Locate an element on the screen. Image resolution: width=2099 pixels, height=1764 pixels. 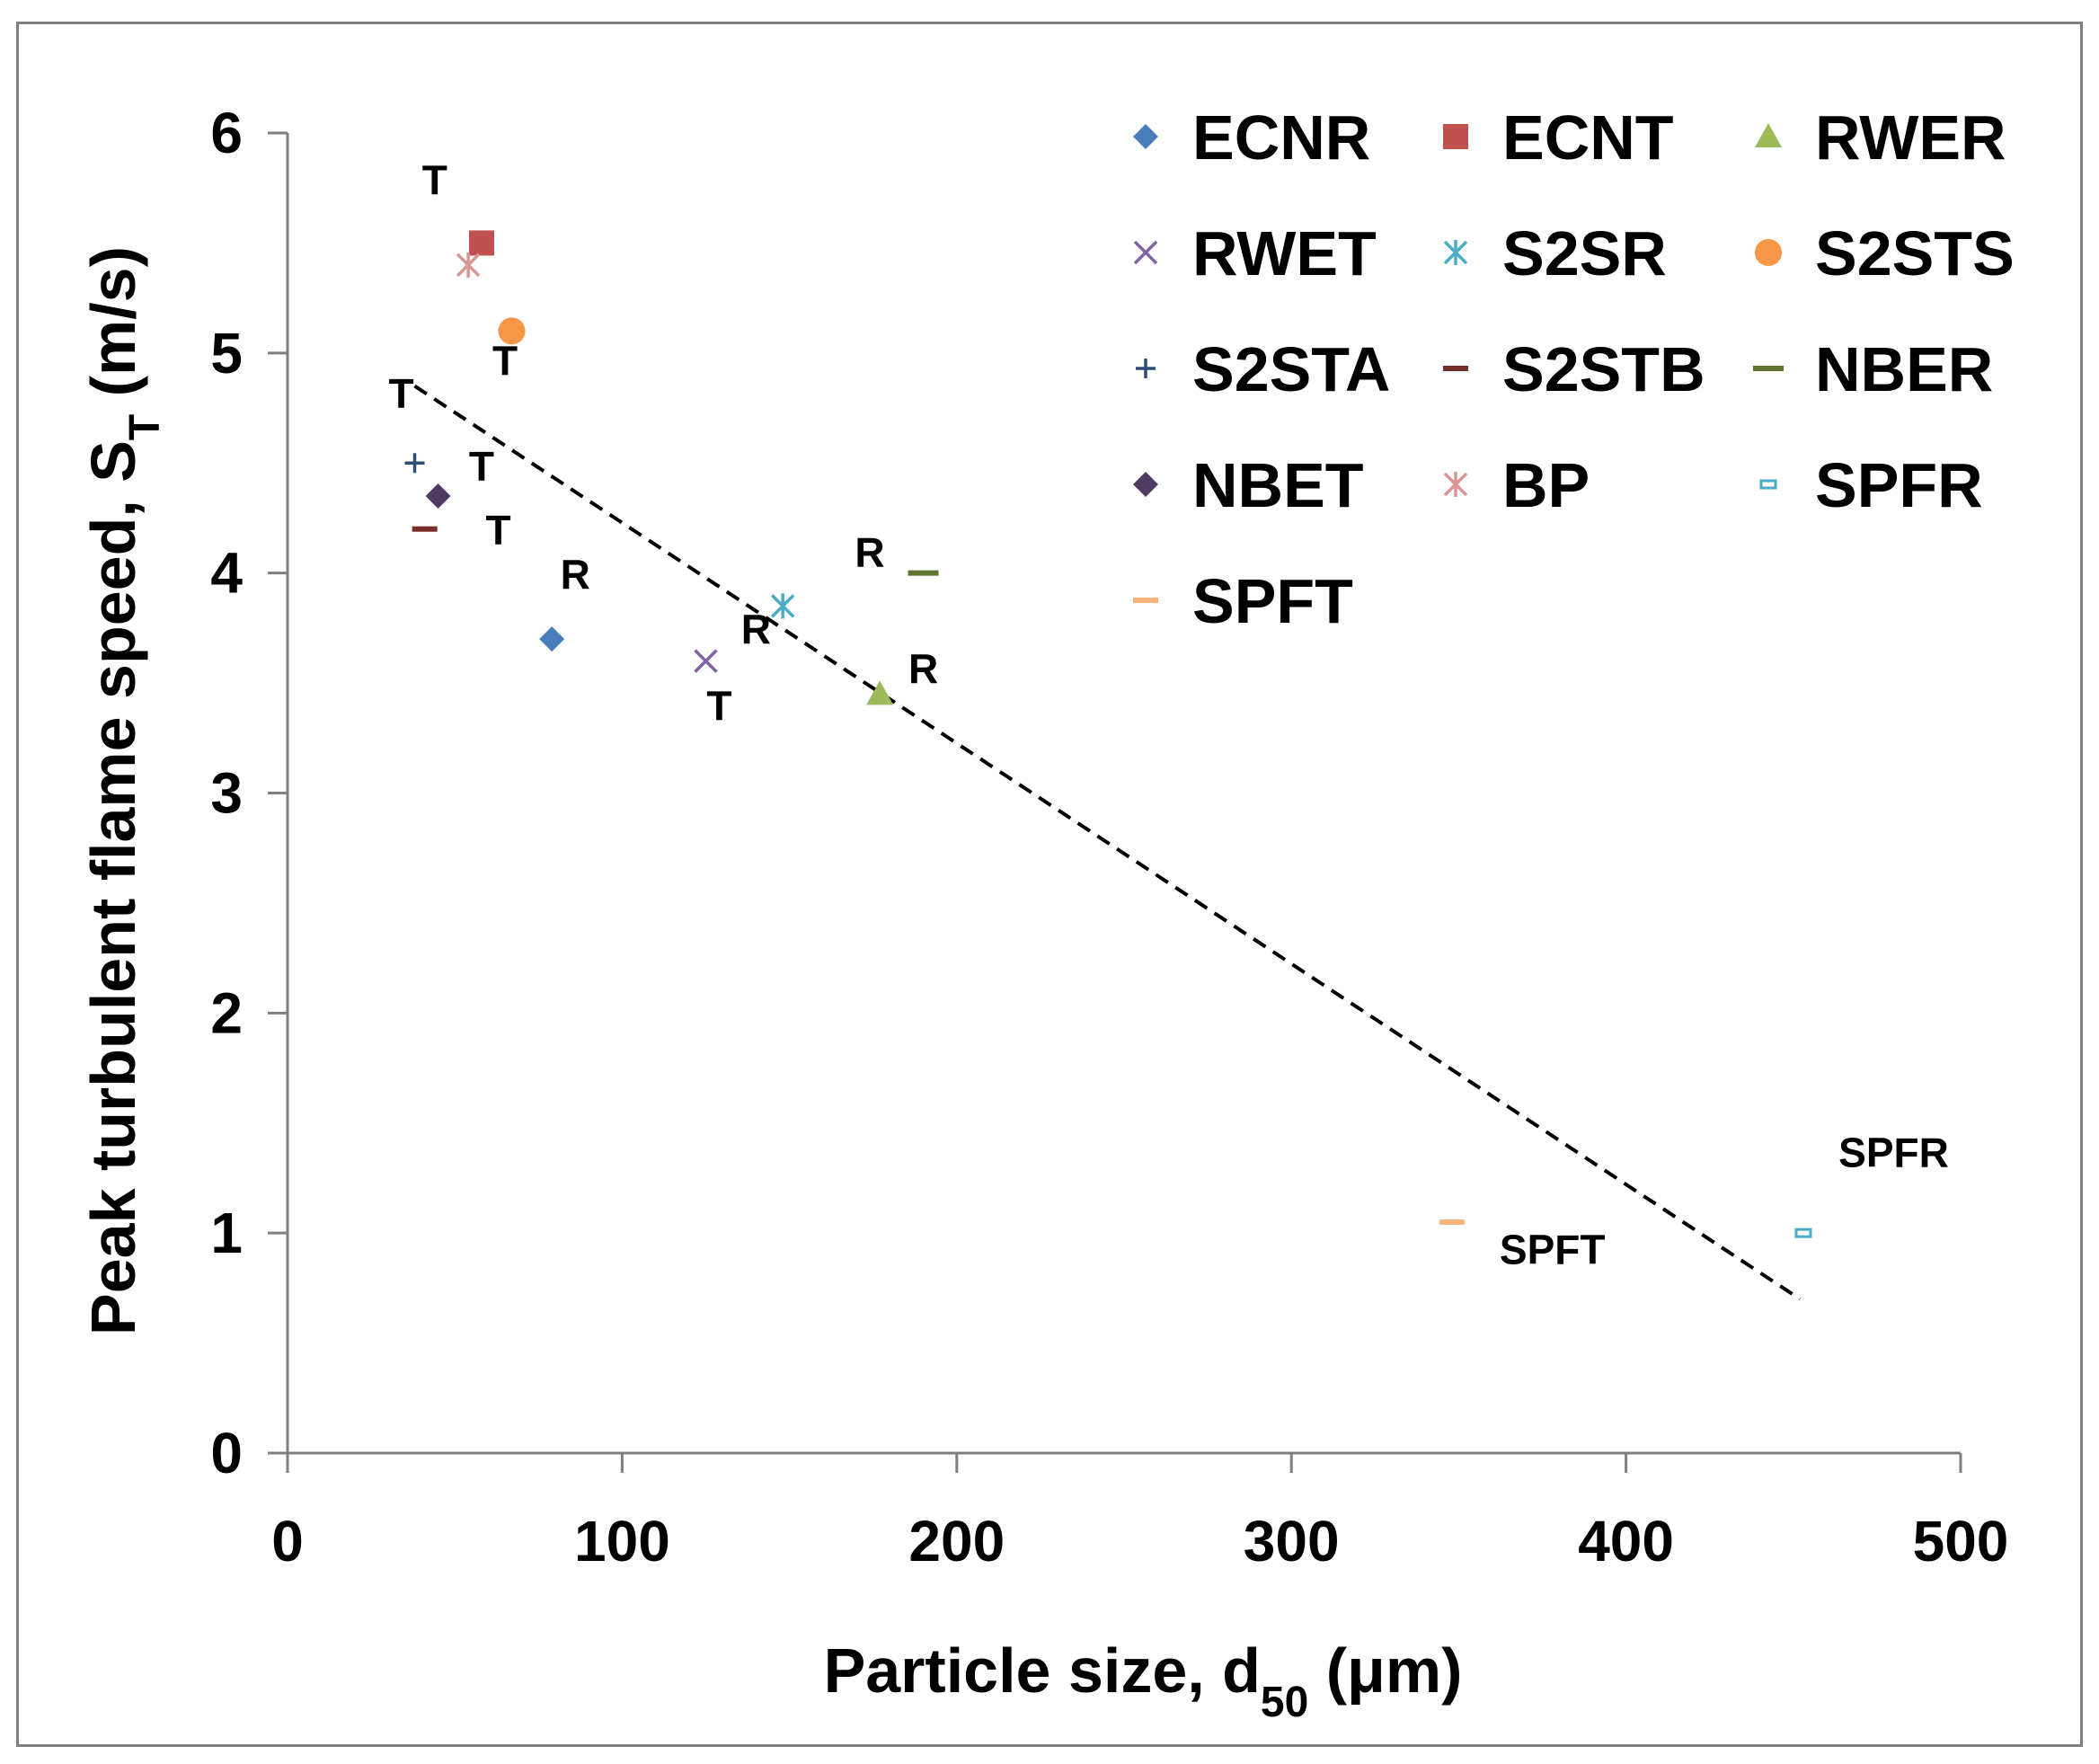
point-bp is located at coordinates (468, 265).